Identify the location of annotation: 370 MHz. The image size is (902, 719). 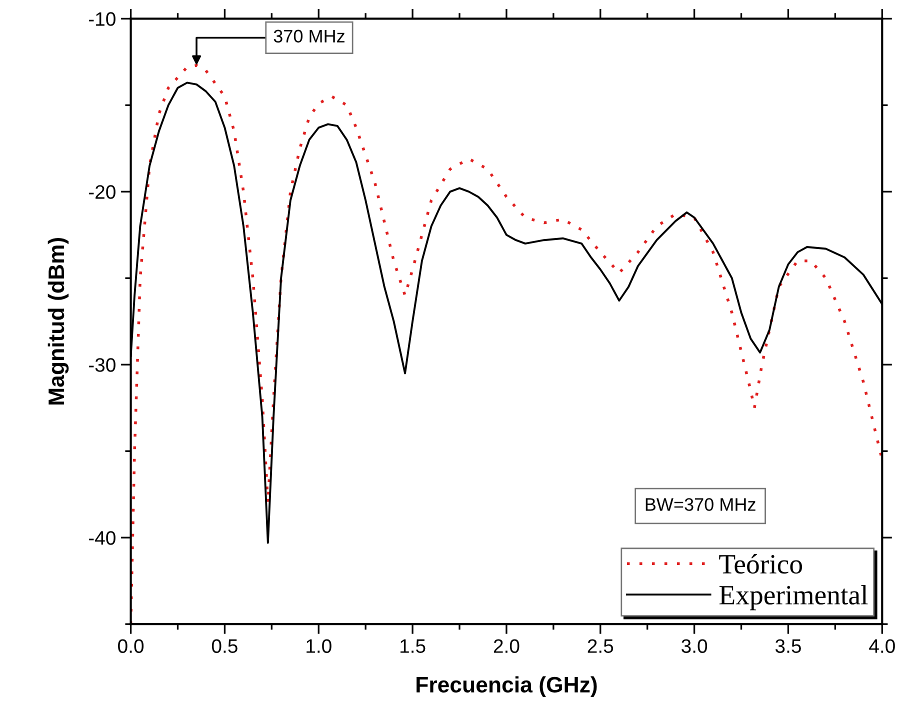
(309, 36).